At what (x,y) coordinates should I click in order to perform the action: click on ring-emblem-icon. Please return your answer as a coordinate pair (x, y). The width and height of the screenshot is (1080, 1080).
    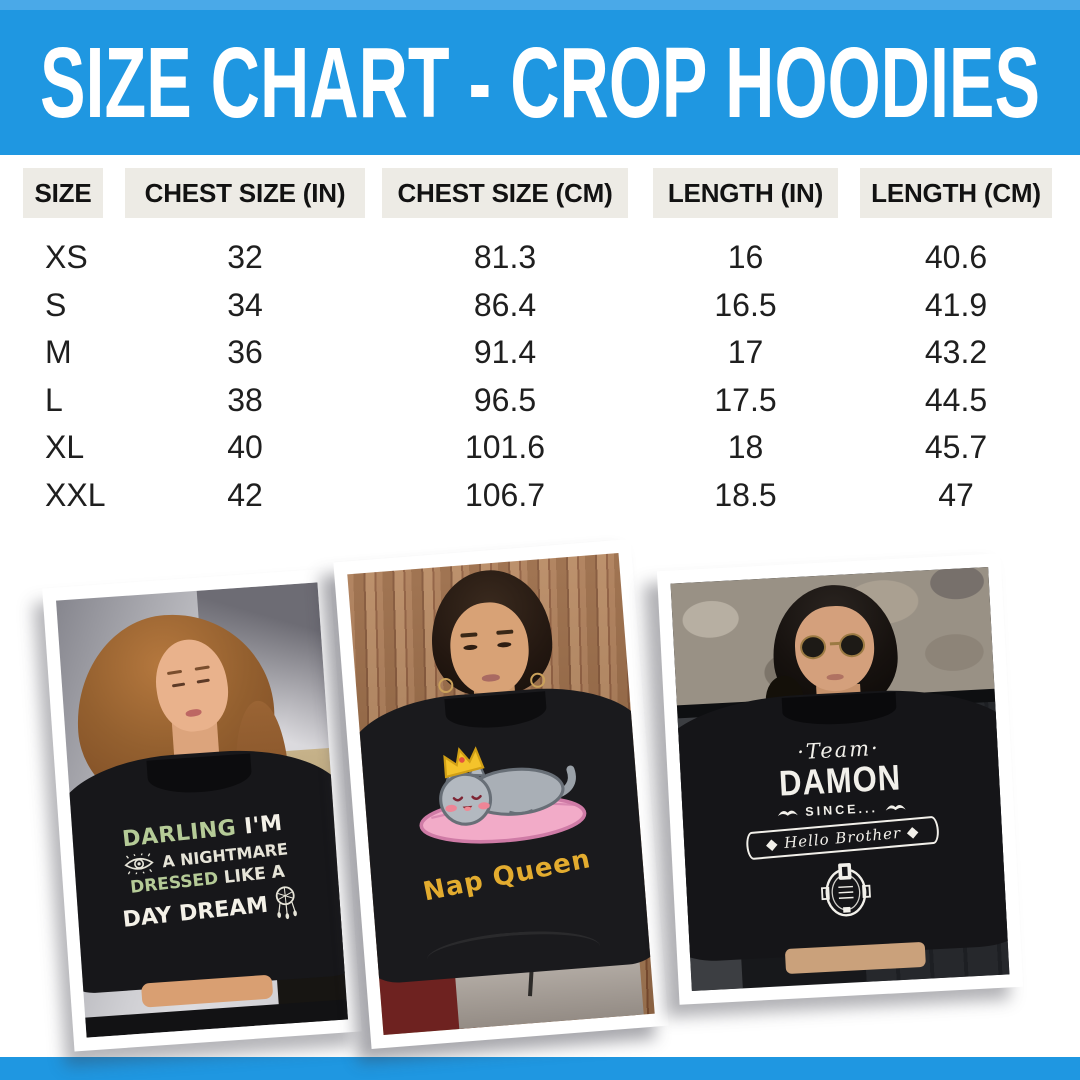
    Looking at the image, I should click on (845, 891).